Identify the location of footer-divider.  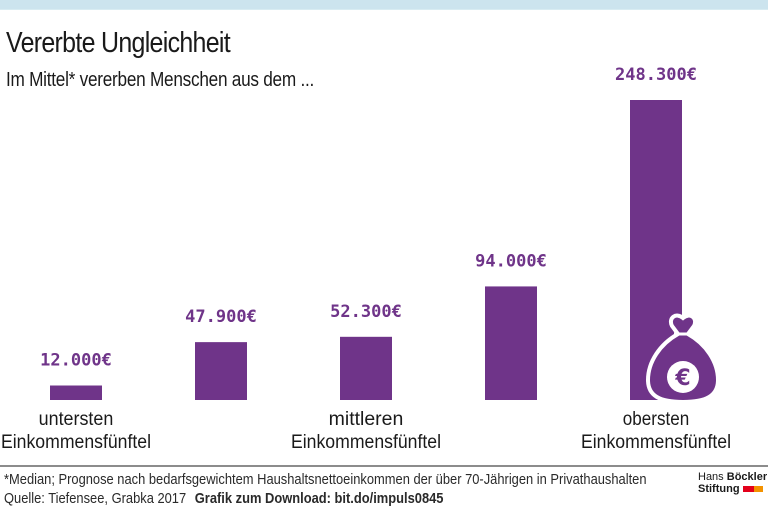
(384, 466).